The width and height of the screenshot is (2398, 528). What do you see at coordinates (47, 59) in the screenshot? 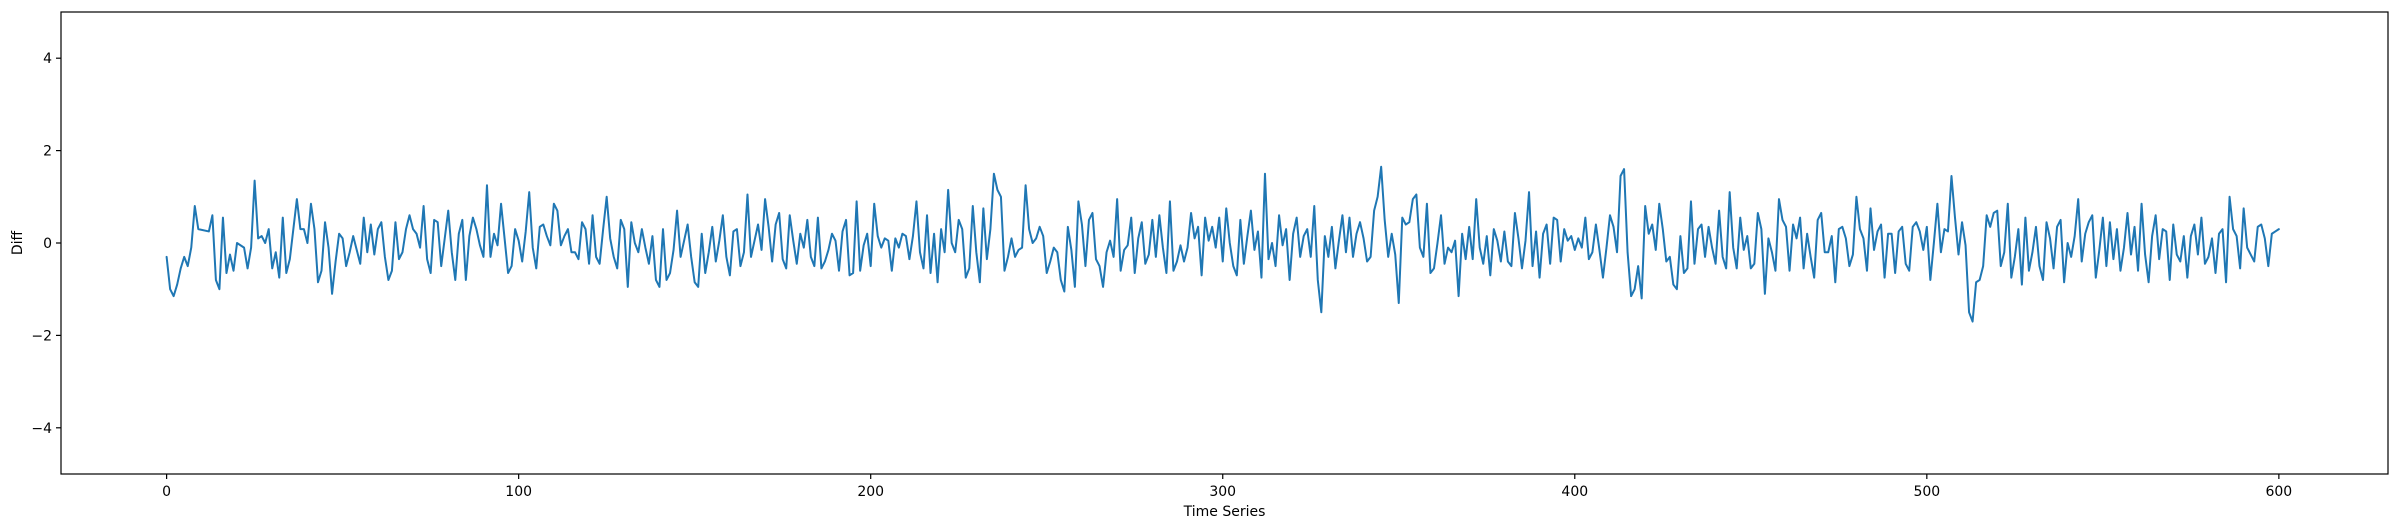
I see `y-tick-label: 4` at bounding box center [47, 59].